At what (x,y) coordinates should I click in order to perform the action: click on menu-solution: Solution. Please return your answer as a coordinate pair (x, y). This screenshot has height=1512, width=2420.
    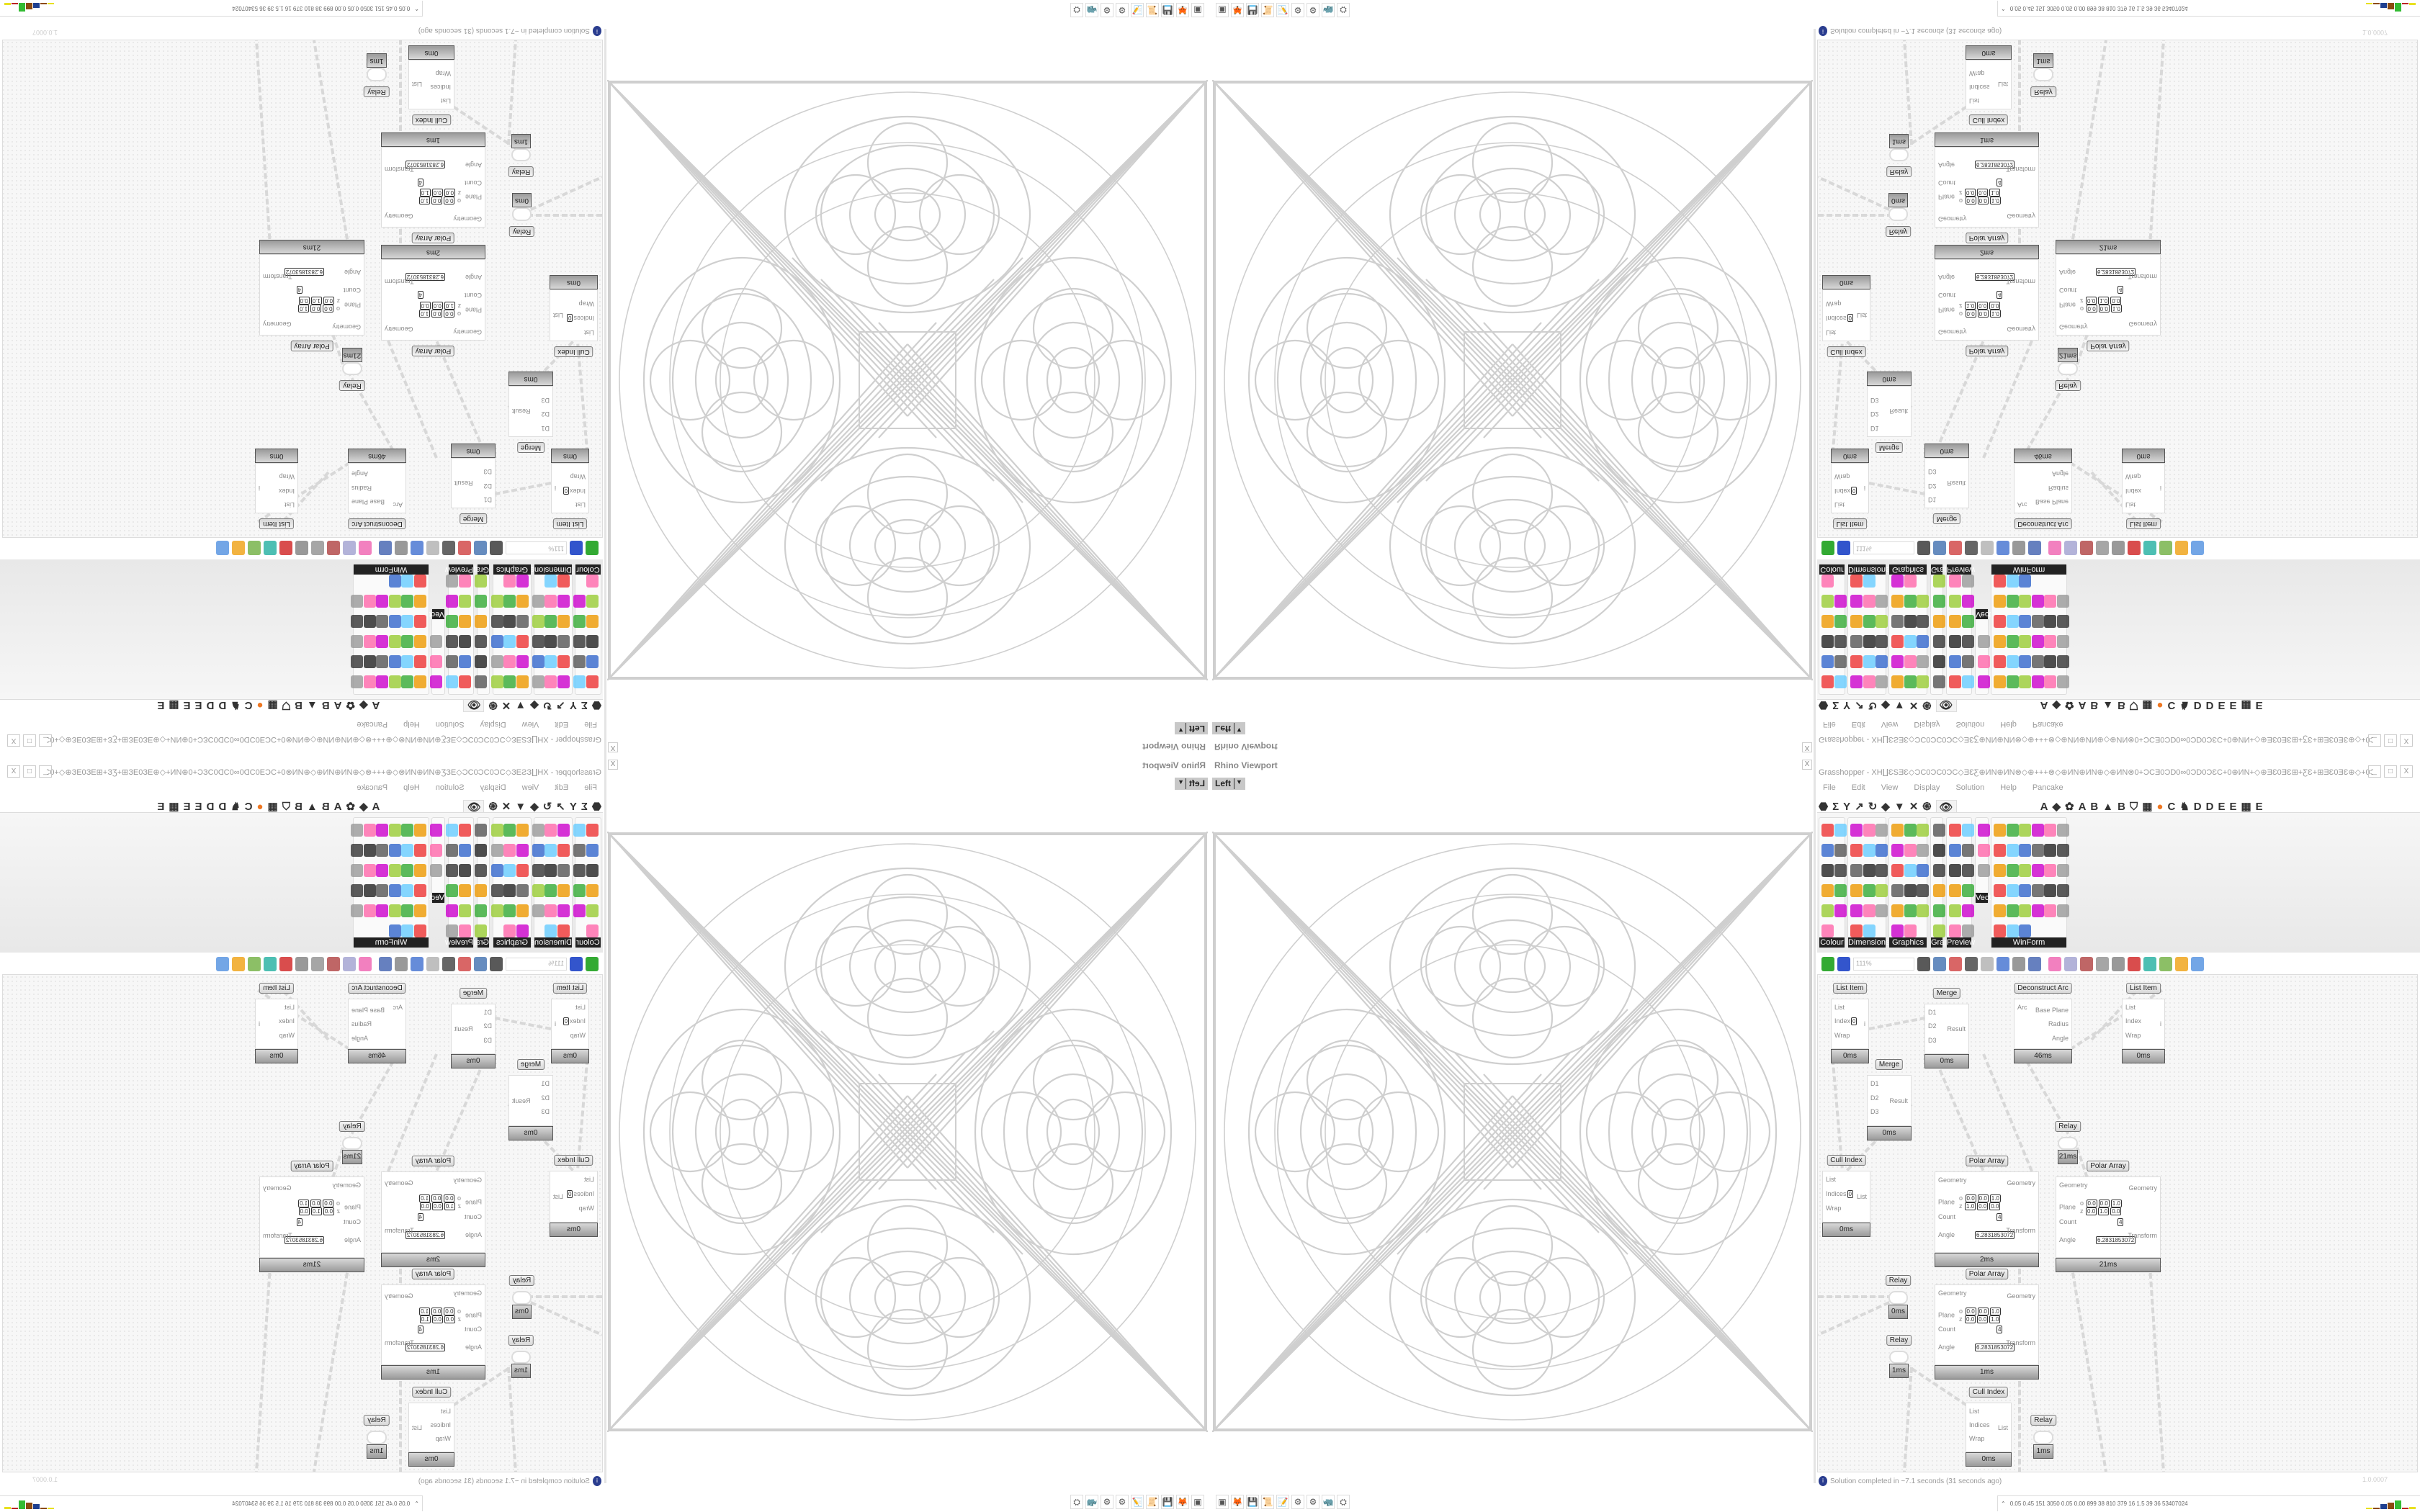
    Looking at the image, I should click on (450, 724).